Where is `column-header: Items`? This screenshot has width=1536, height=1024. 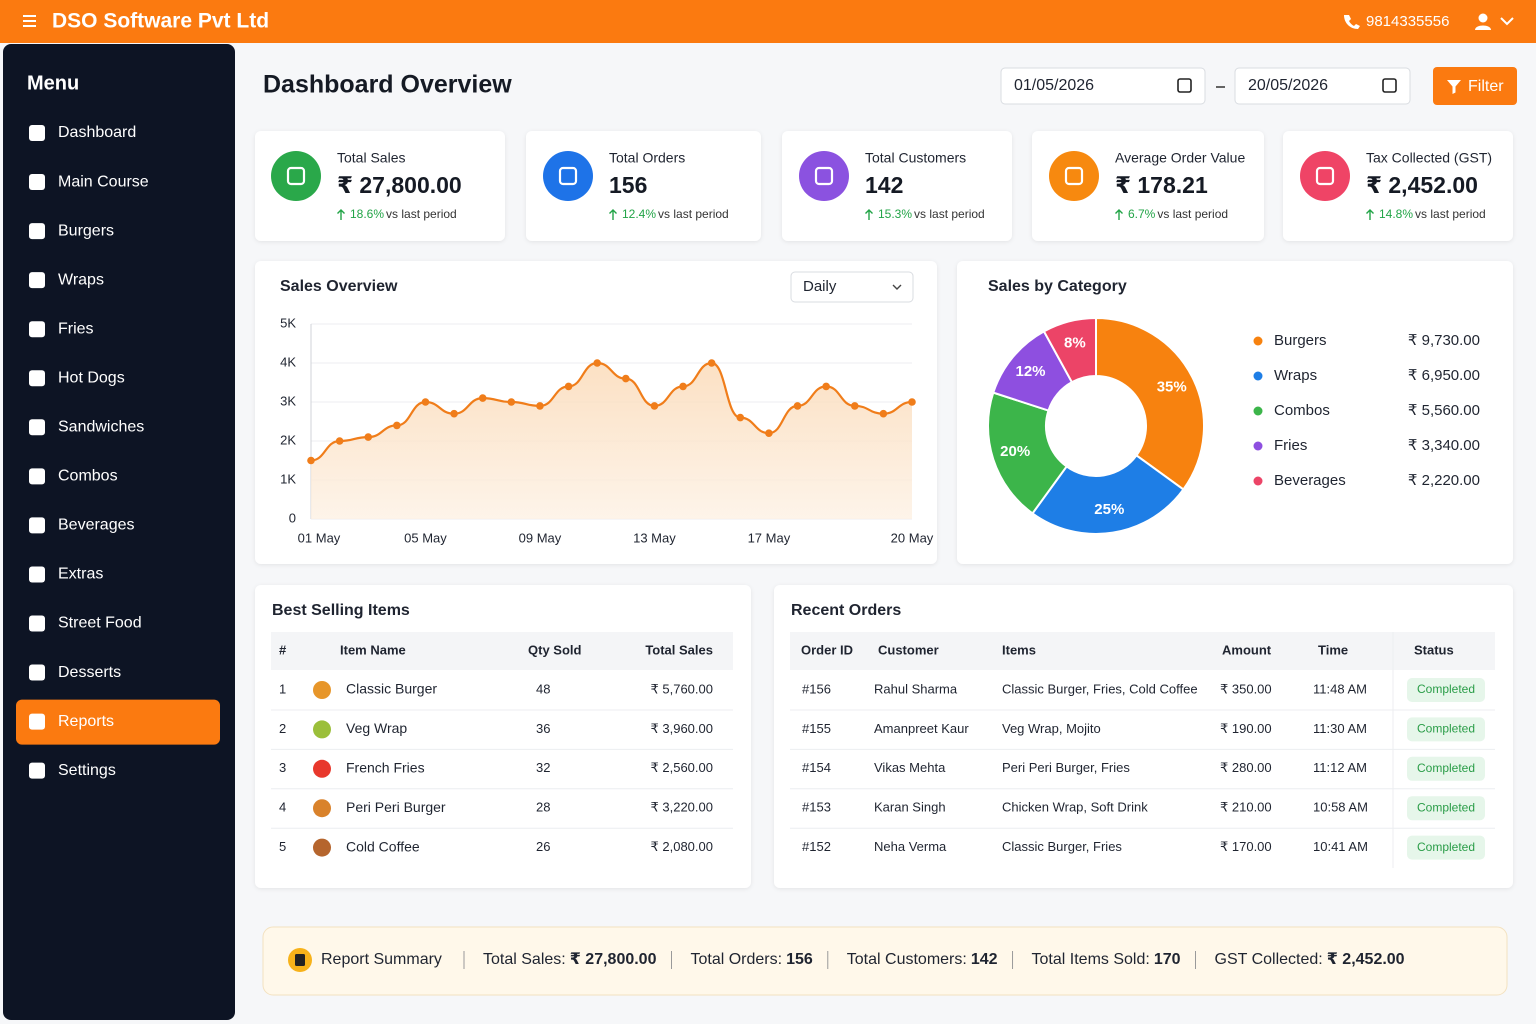
column-header: Items is located at coordinates (1019, 649).